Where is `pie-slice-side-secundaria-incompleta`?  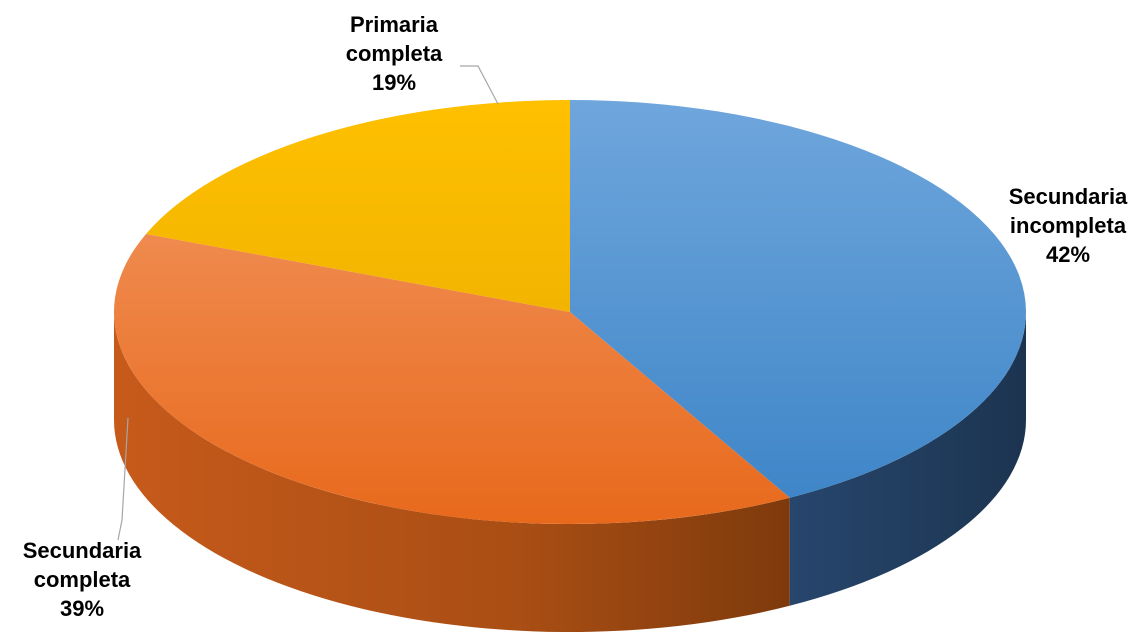 pie-slice-side-secundaria-incompleta is located at coordinates (907, 459).